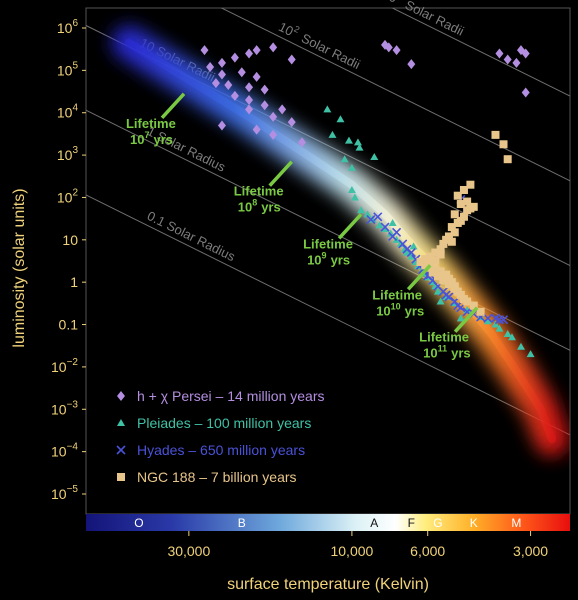  Describe the element at coordinates (75, 192) in the screenshot. I see `y-tick-exp: 2` at that location.